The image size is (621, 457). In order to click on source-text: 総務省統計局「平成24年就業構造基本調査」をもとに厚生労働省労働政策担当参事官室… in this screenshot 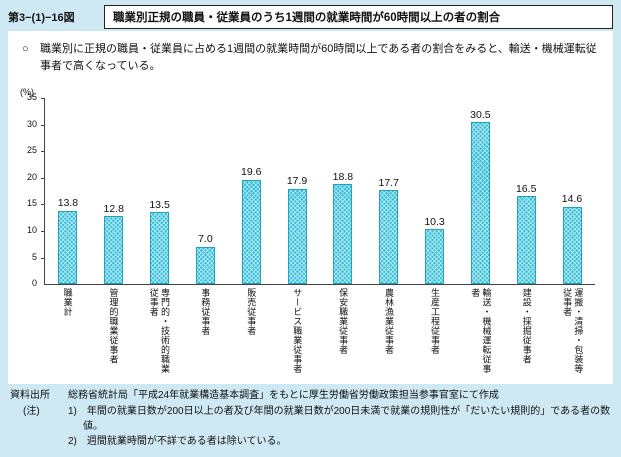, I will do `click(283, 395)`.